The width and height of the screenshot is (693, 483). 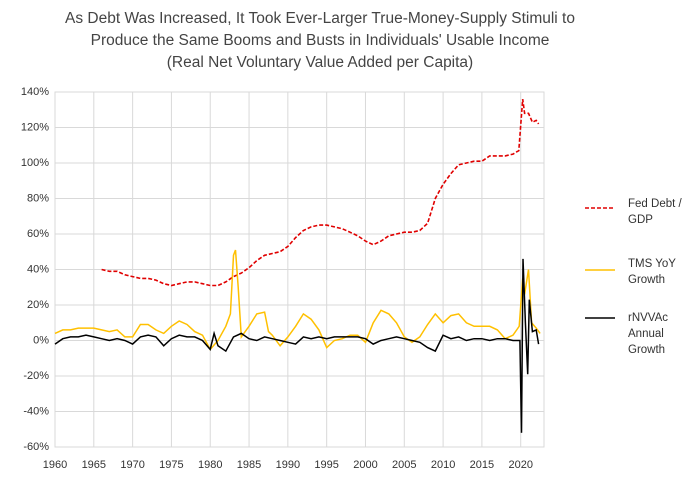 I want to click on x-tick-label: 1980, so click(x=210, y=465).